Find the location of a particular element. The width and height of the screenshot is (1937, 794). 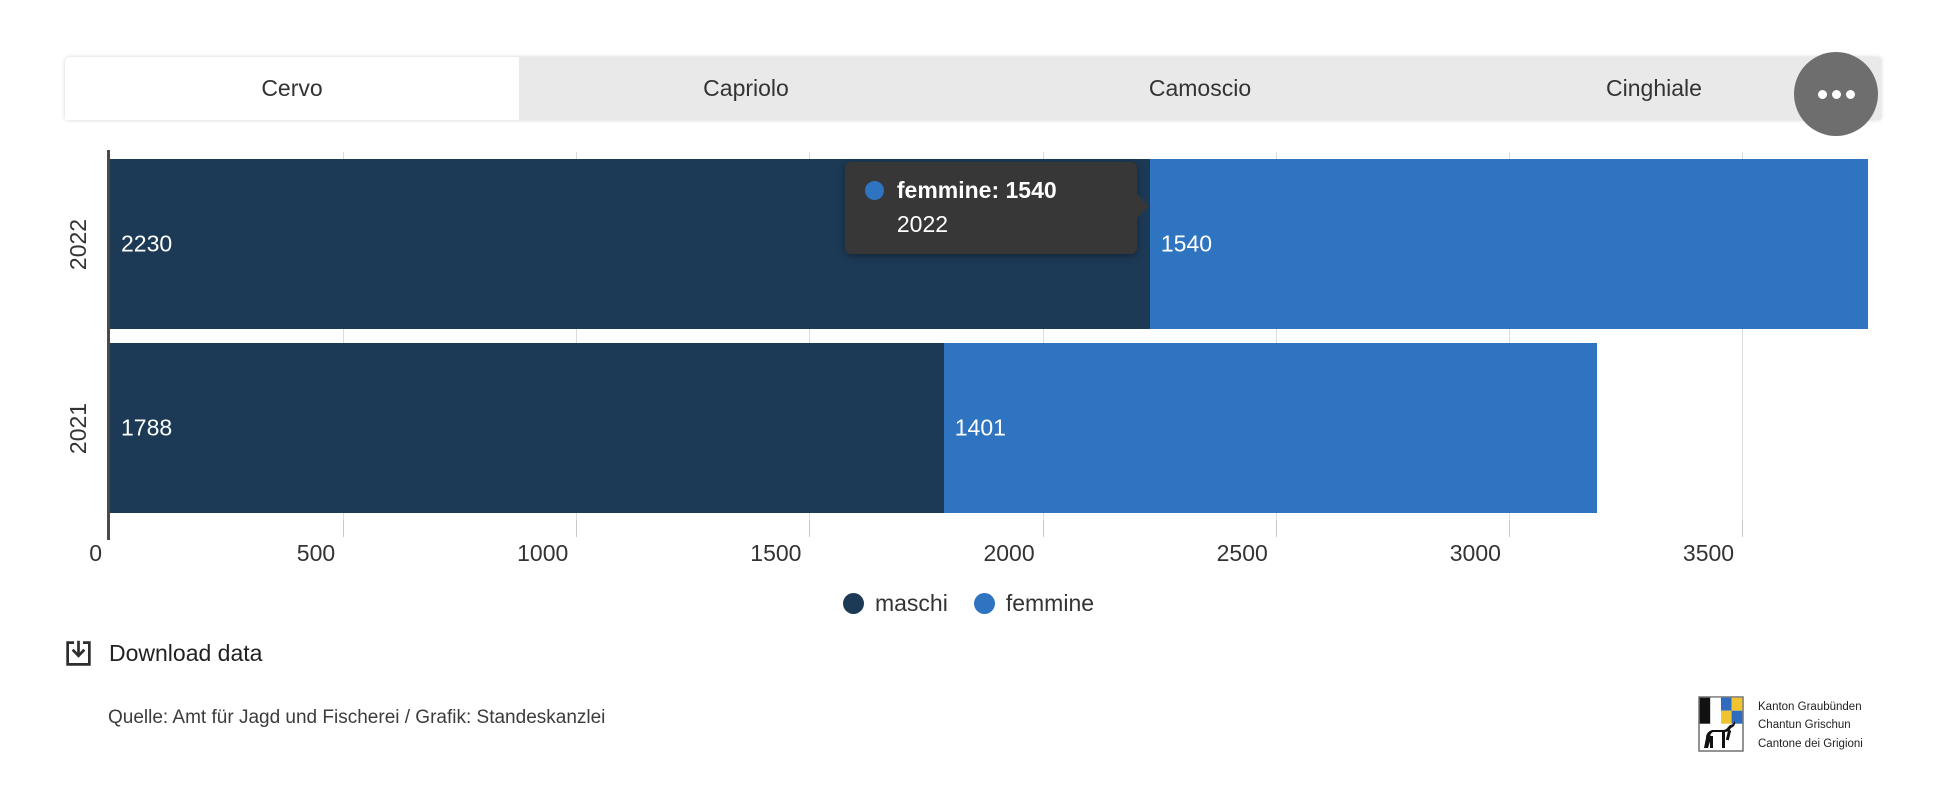

more-tabs-button is located at coordinates (1836, 94).